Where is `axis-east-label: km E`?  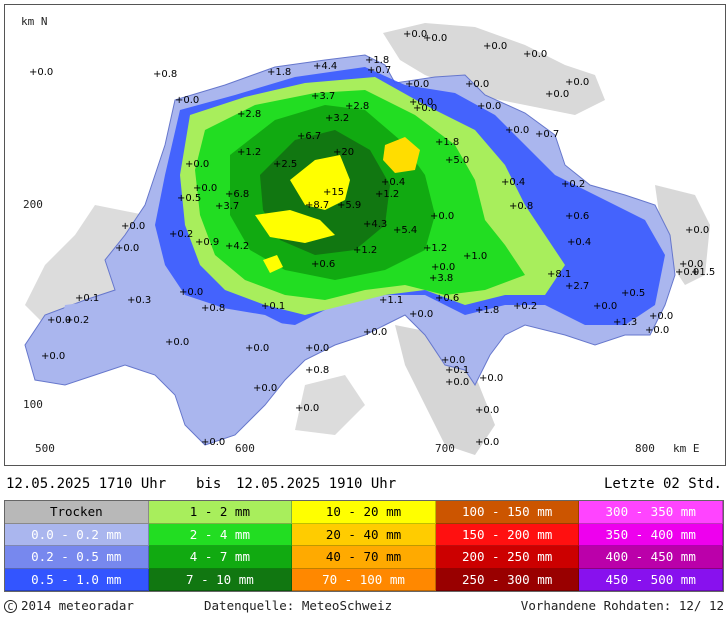 axis-east-label: km E is located at coordinates (686, 448).